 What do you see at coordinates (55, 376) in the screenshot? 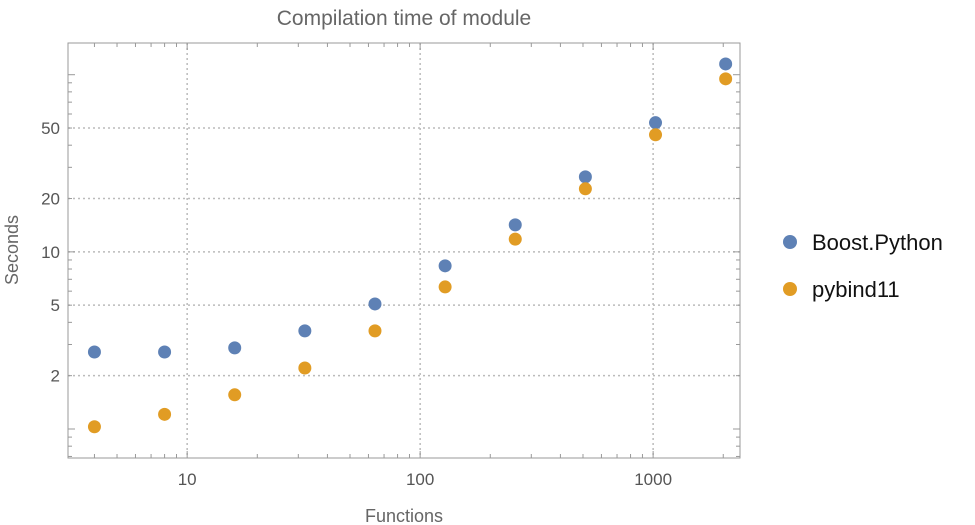
I see `y-tick-label: 2` at bounding box center [55, 376].